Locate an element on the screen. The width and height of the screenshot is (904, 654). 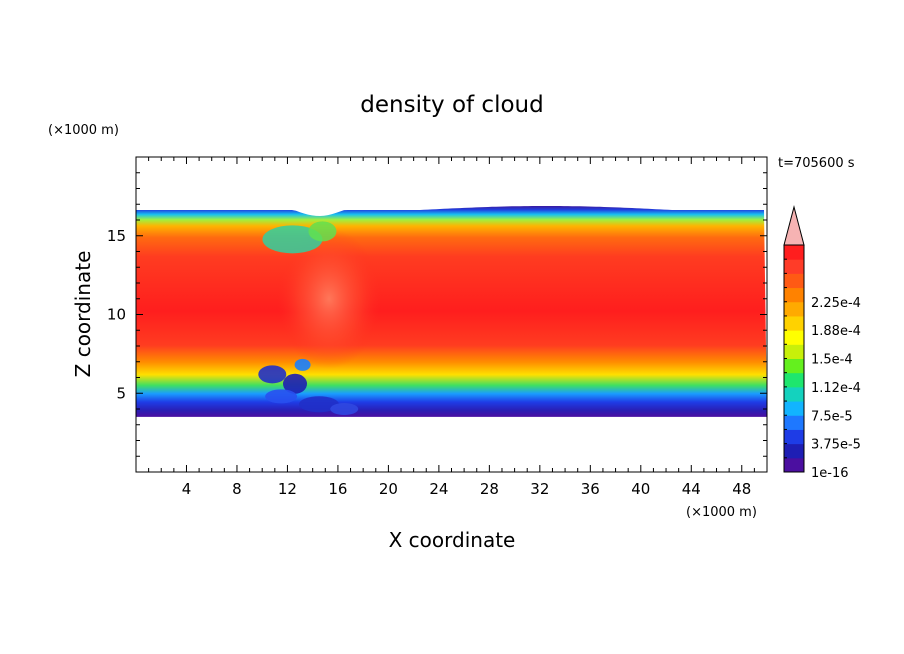
x-tick-label: 8 is located at coordinates (237, 489).